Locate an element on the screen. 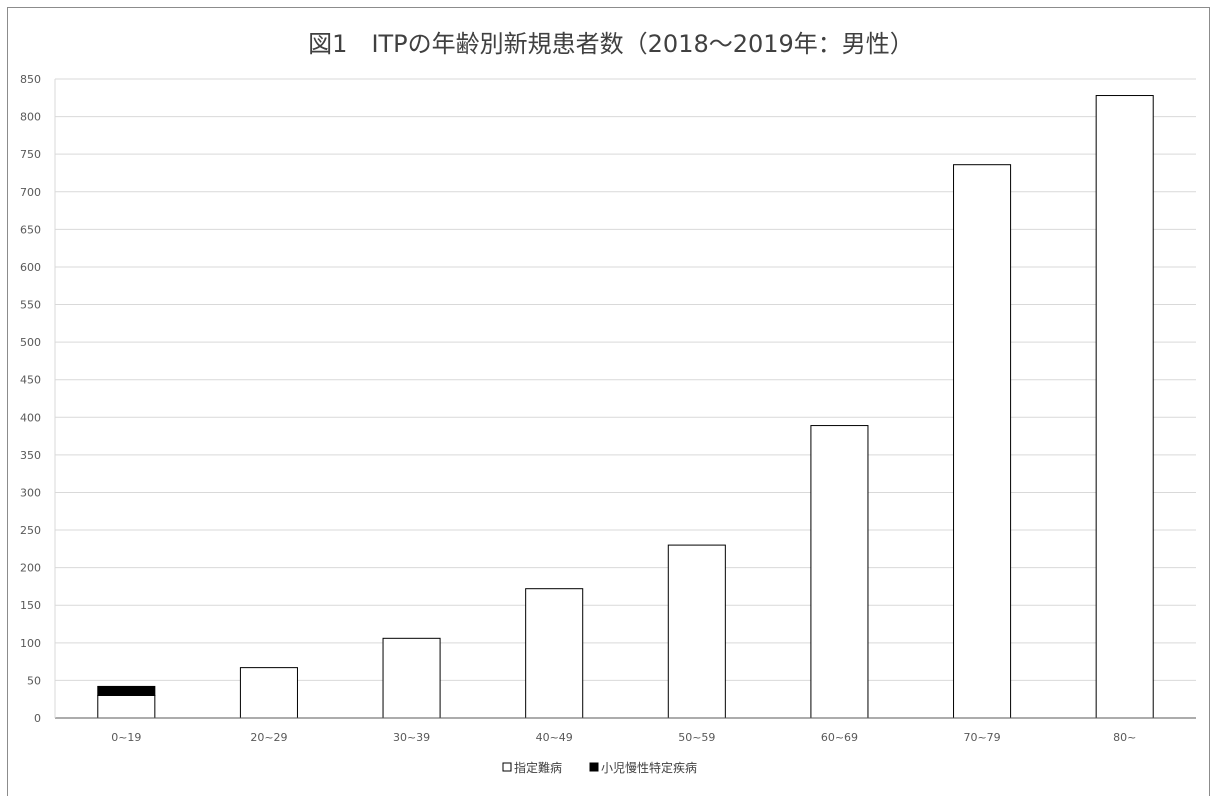 This screenshot has height=796, width=1217. x-tick-label: 30~39 is located at coordinates (411, 737).